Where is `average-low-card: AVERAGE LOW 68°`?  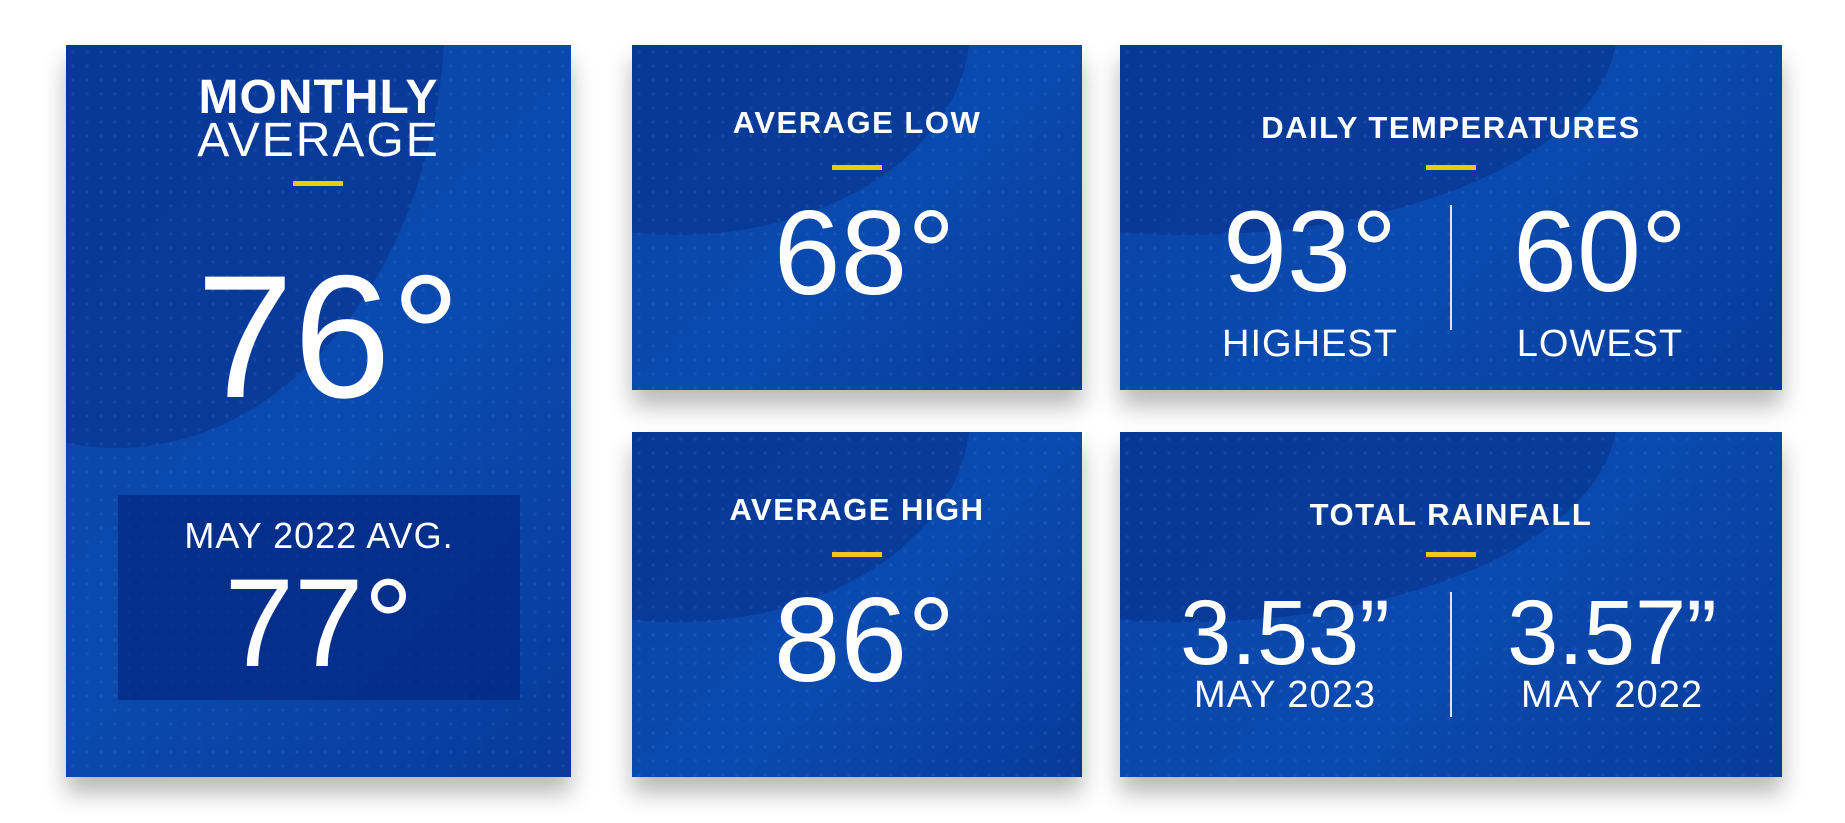
average-low-card: AVERAGE LOW 68° is located at coordinates (857, 217).